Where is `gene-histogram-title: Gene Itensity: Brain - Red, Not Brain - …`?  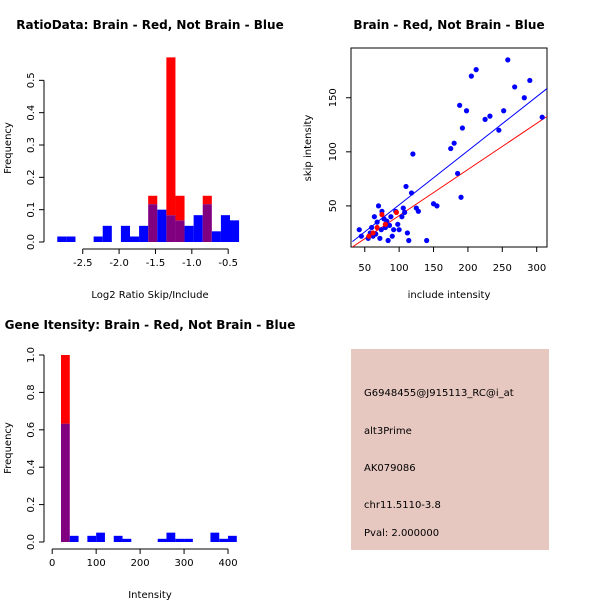
gene-histogram-title: Gene Itensity: Brain - Red, Not Brain - … is located at coordinates (150, 325).